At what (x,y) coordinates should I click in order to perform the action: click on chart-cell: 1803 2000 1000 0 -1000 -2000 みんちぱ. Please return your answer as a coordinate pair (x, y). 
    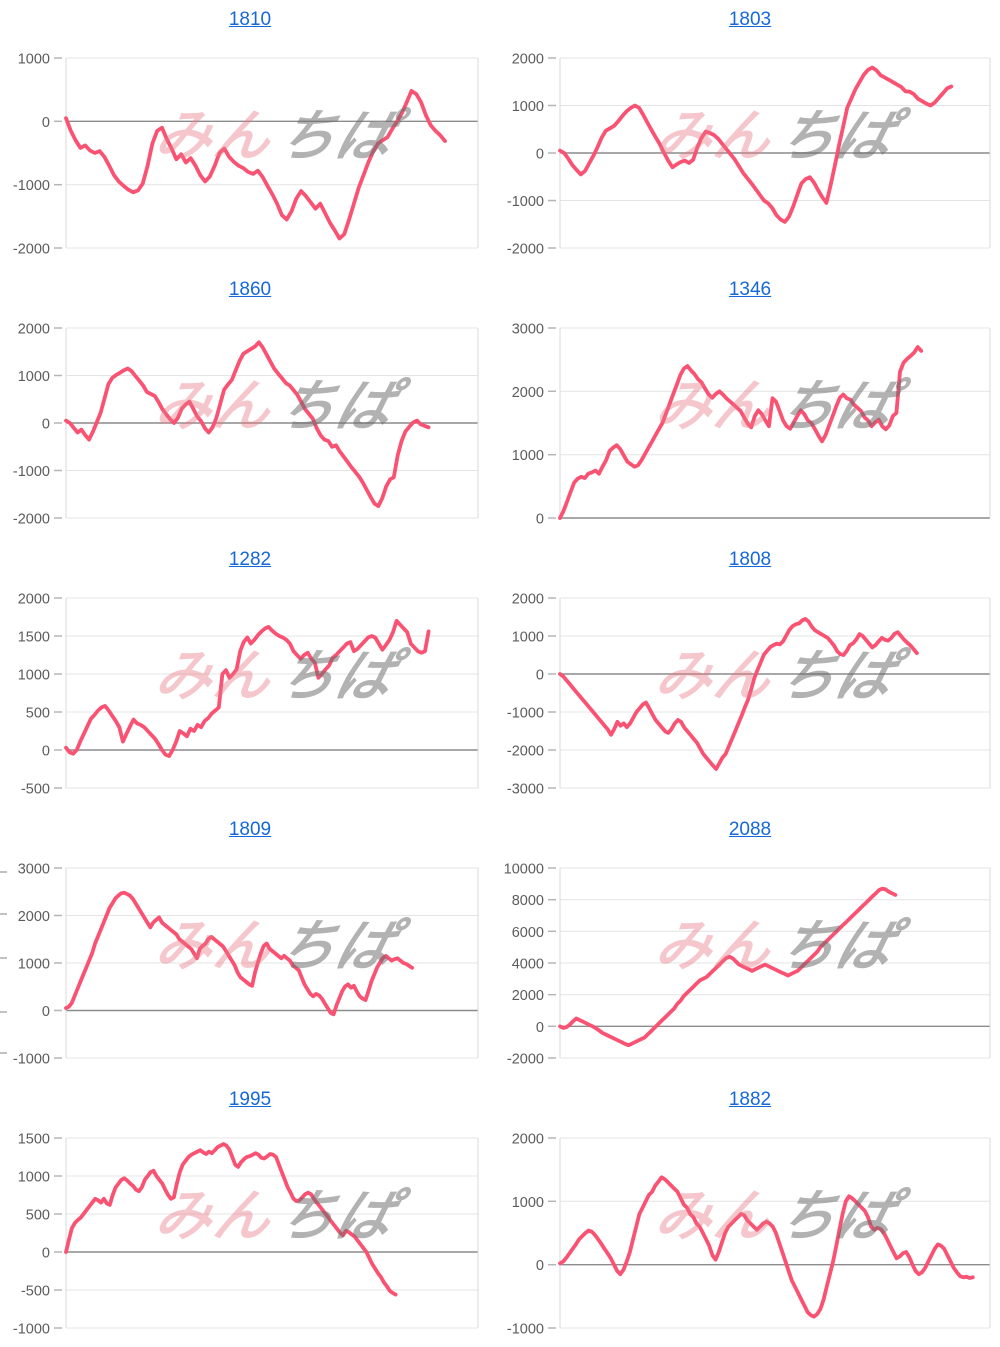
    Looking at the image, I should click on (750, 135).